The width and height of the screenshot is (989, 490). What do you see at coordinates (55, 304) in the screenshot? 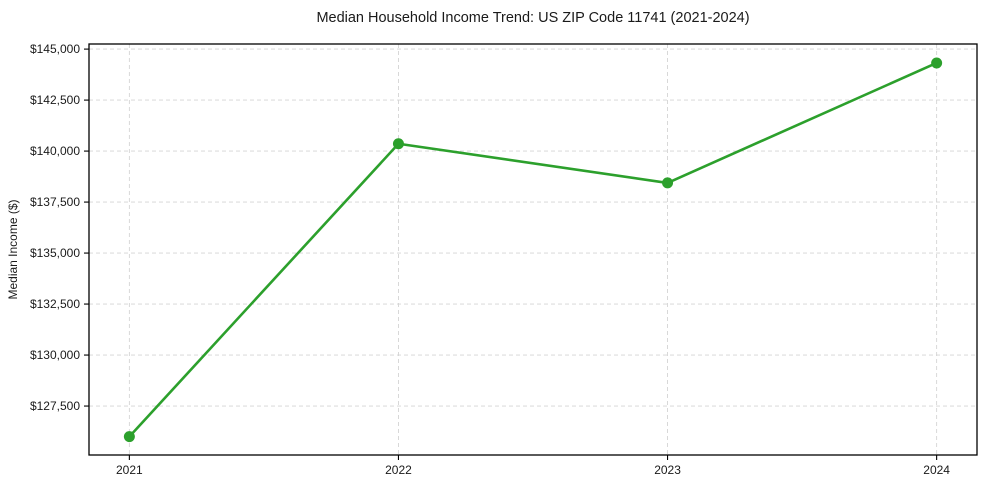
I see `y-tick-label: $132,500` at bounding box center [55, 304].